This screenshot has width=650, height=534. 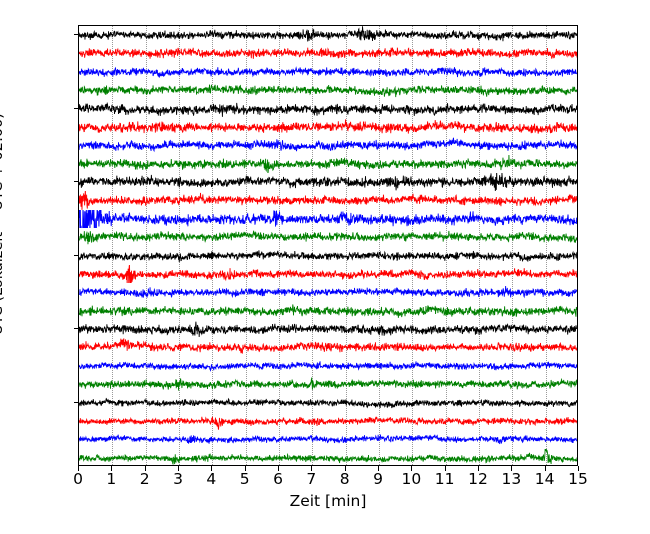 I want to click on x-tick-label-1: 1, so click(x=111, y=479).